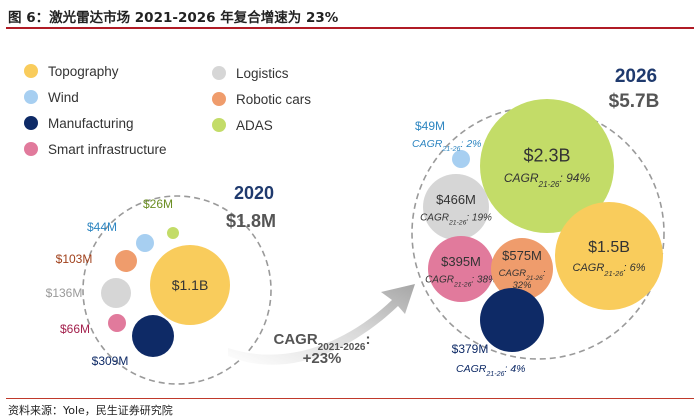 This screenshot has height=420, width=700. I want to click on market-2026-bubble-adas, so click(547, 166).